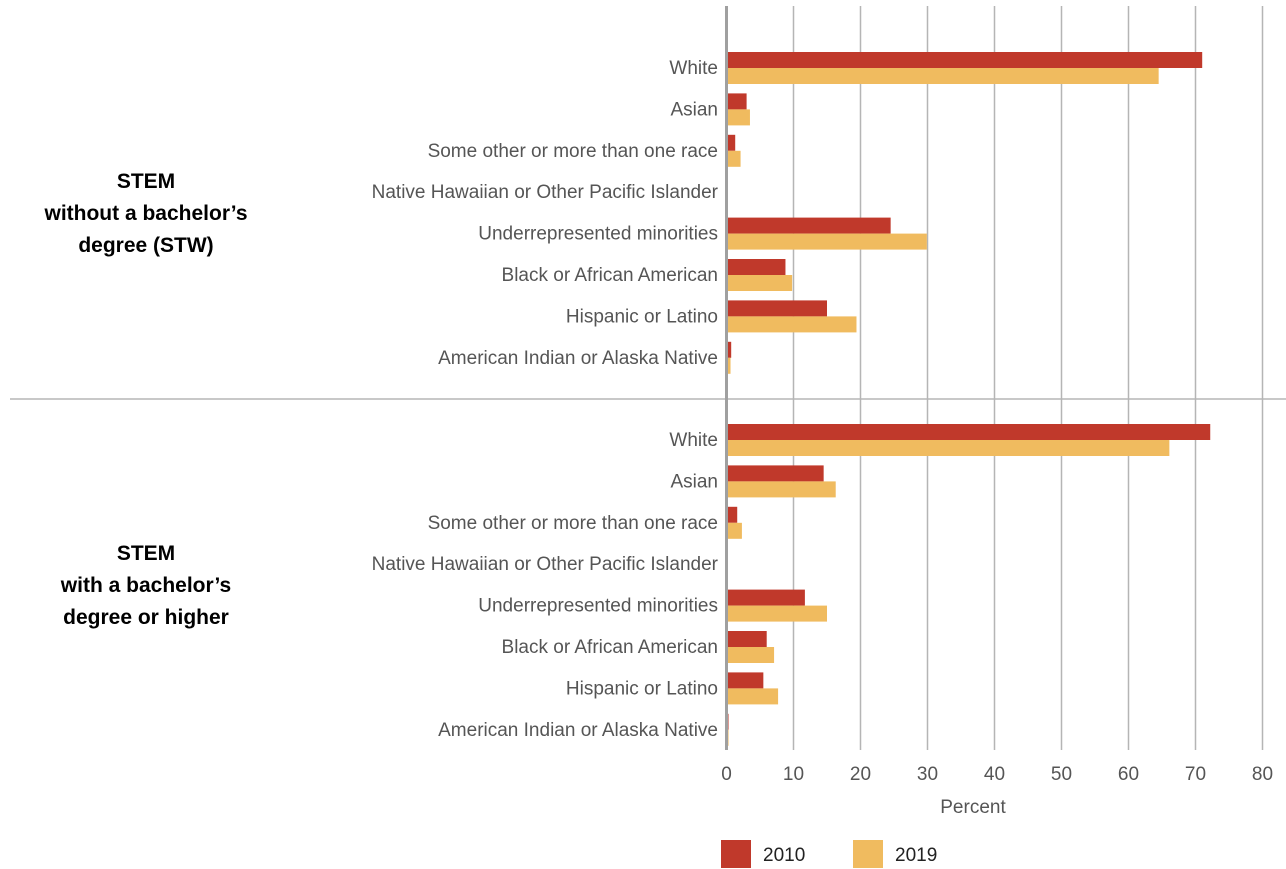 Image resolution: width=1286 pixels, height=869 pixels. Describe the element at coordinates (1195, 774) in the screenshot. I see `x-tick-label: 70` at that location.